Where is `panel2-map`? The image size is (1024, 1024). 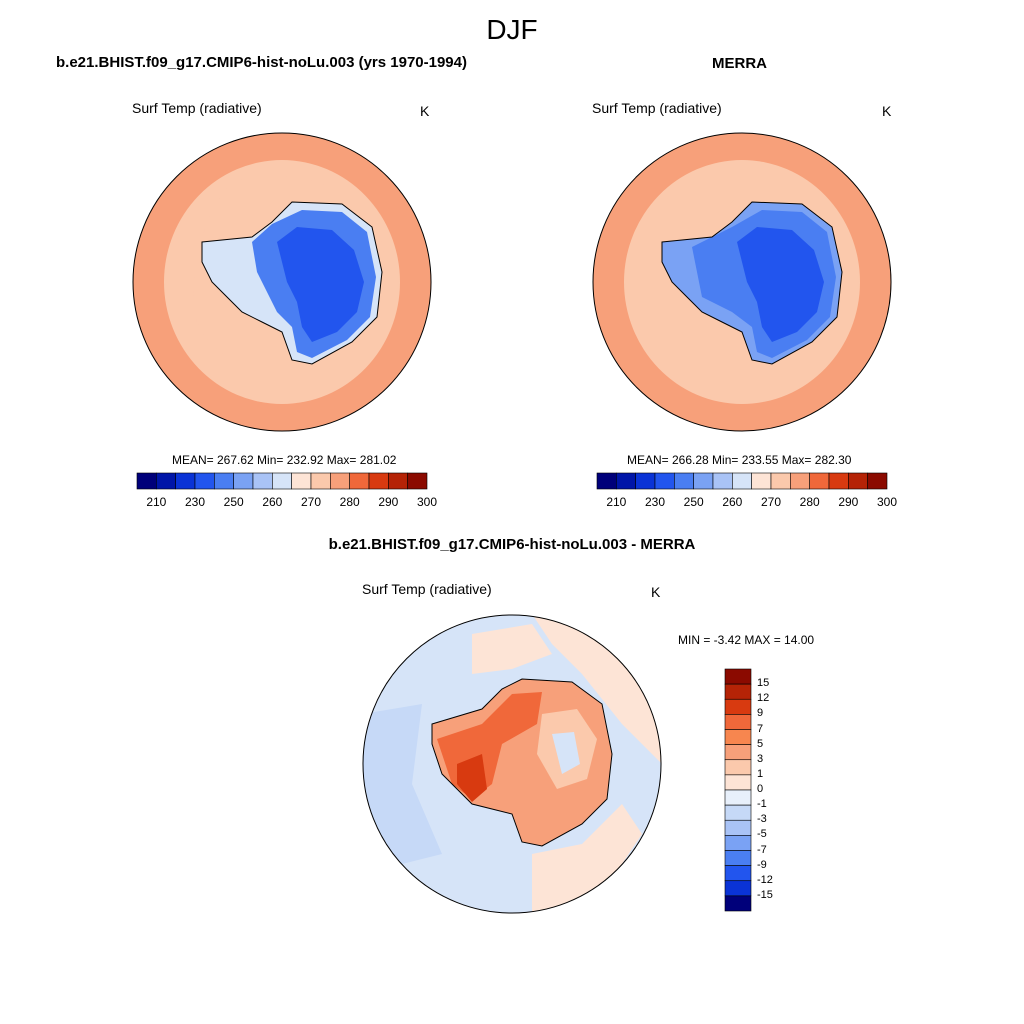
panel2-map is located at coordinates (742, 282).